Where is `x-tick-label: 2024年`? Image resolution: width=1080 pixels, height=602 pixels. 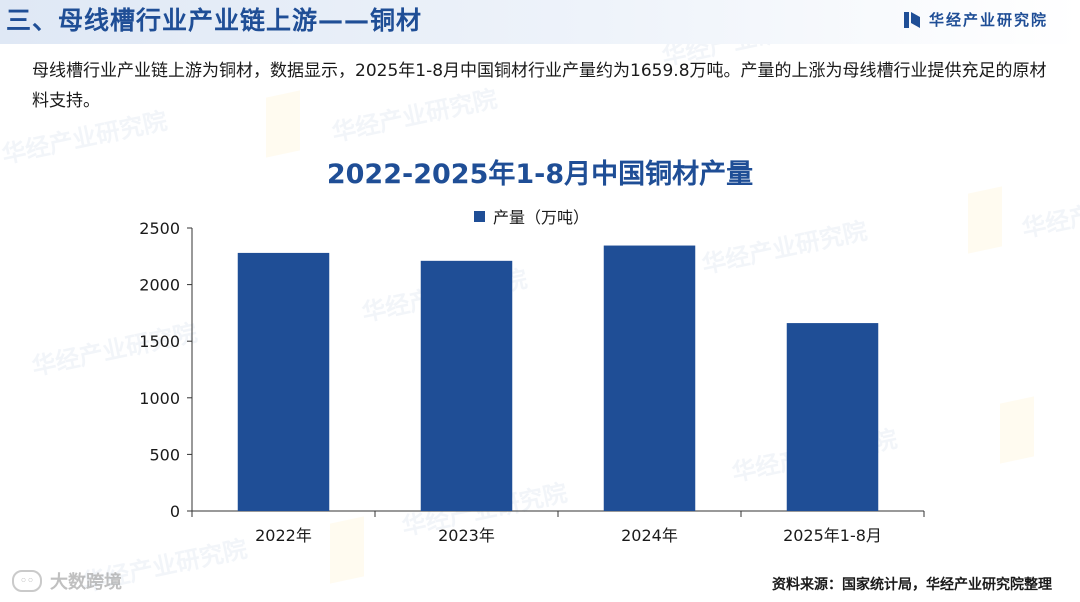 x-tick-label: 2024年 is located at coordinates (649, 535).